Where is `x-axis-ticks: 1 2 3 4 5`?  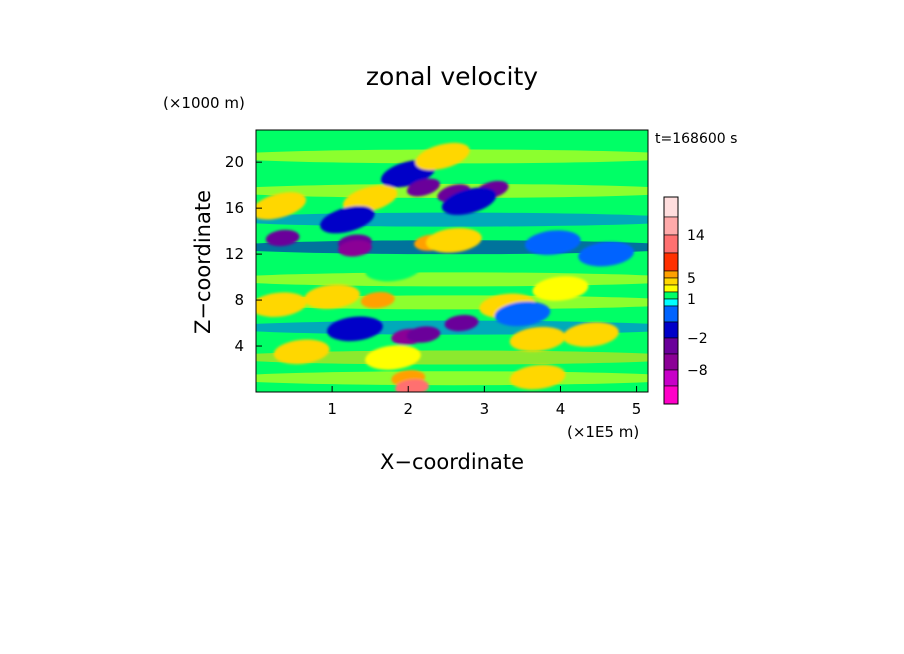 x-axis-ticks: 1 2 3 4 5 is located at coordinates (484, 402).